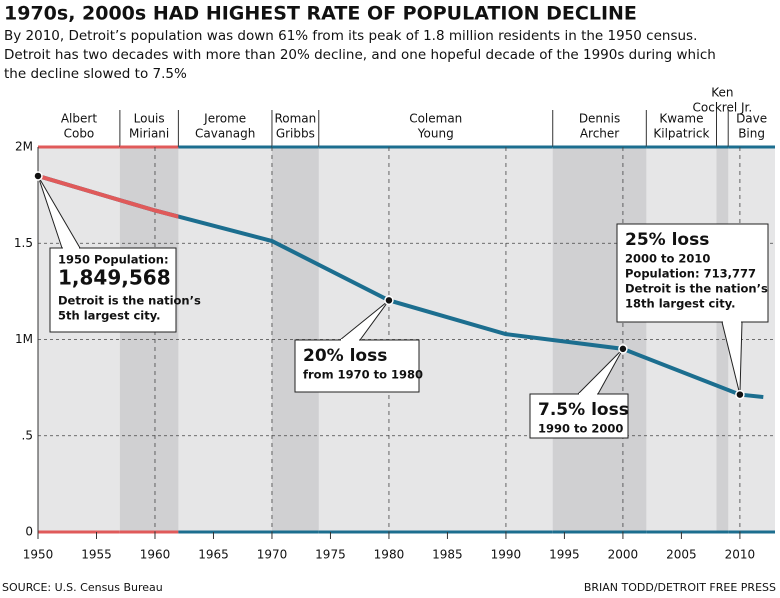 Image resolution: width=780 pixels, height=598 pixels. I want to click on mayor-name: Roman, so click(295, 119).